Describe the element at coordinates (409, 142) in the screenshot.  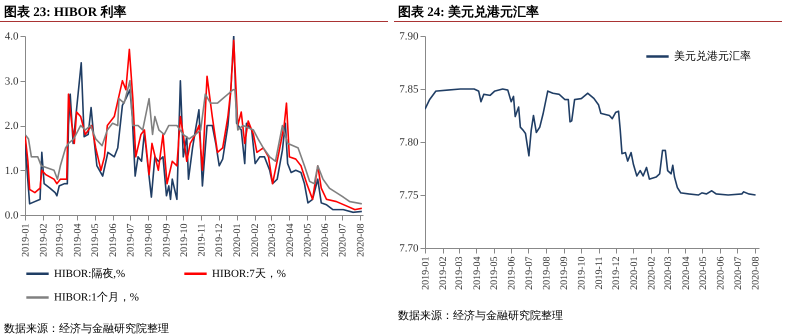
I see `y-tick-label: 7.80` at that location.